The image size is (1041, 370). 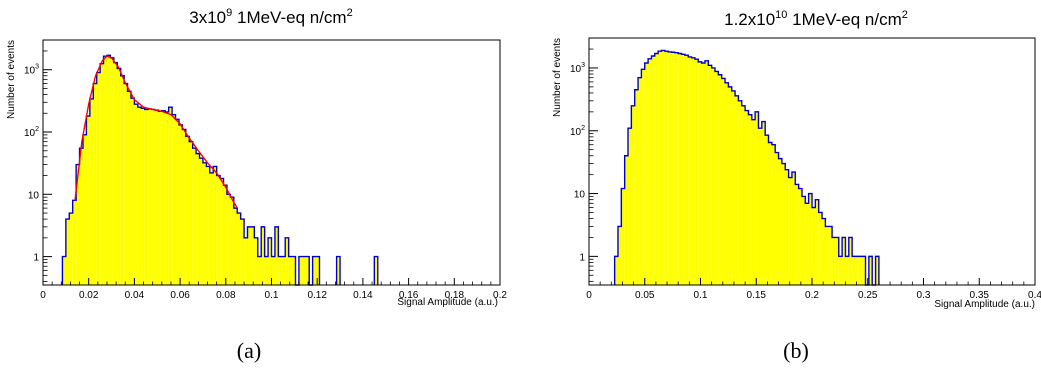 I want to click on x-tick-label-a: 0.12, so click(x=317, y=295).